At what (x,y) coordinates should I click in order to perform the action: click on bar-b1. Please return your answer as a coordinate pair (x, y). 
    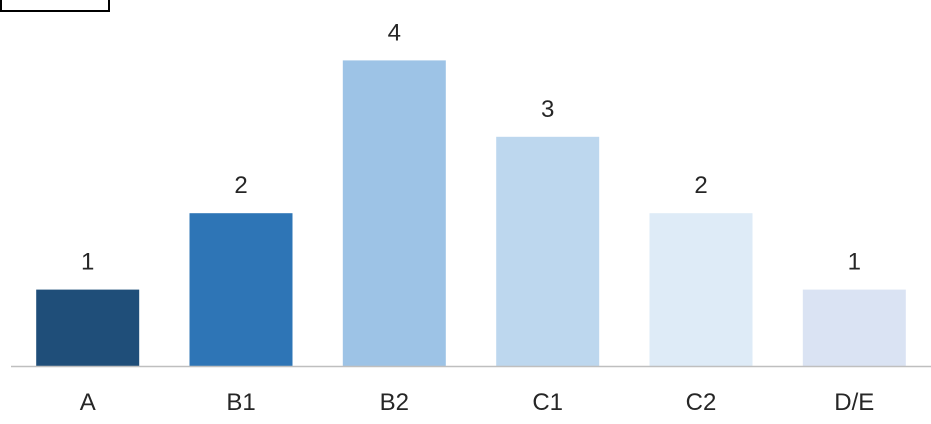
    Looking at the image, I should click on (241, 289).